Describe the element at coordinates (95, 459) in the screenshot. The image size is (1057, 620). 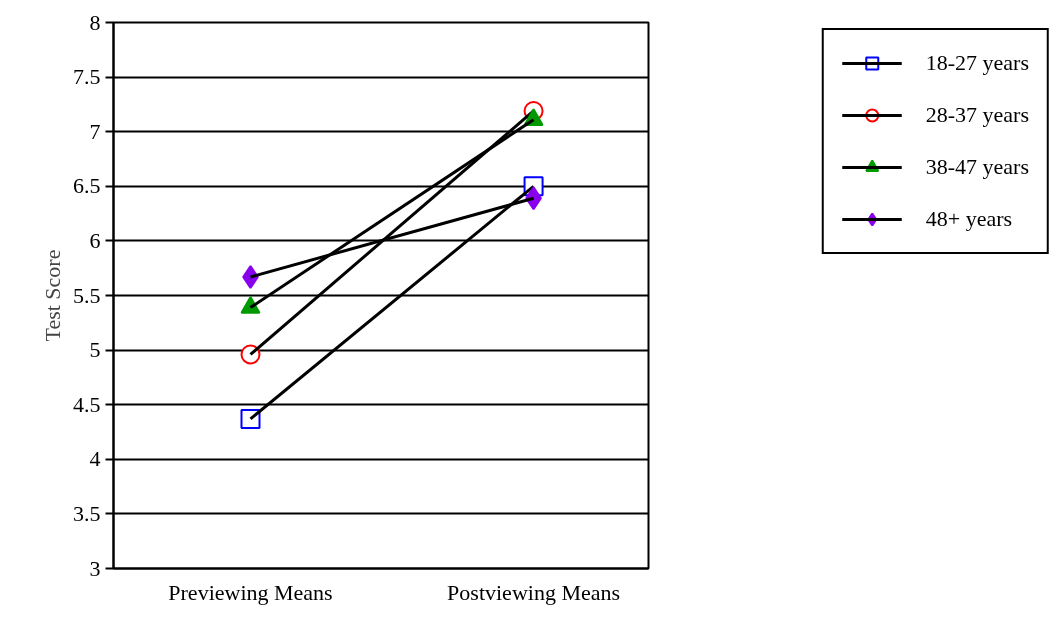
I see `y-tick-label: 4` at that location.